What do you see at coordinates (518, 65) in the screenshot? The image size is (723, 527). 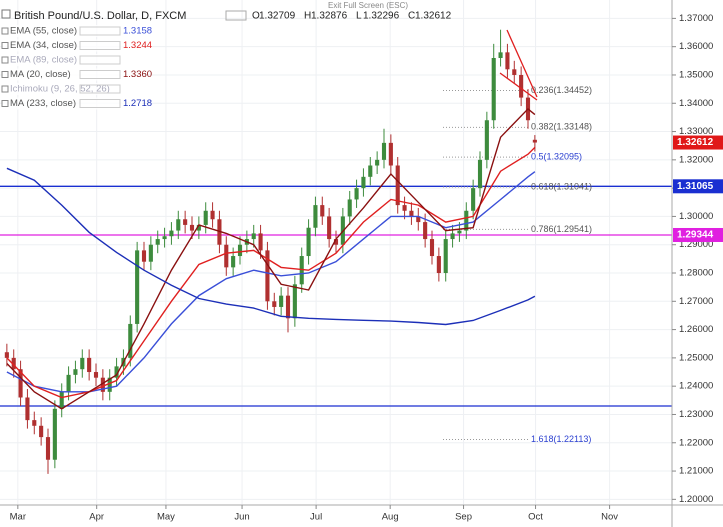 I see `drawing-triangle` at bounding box center [518, 65].